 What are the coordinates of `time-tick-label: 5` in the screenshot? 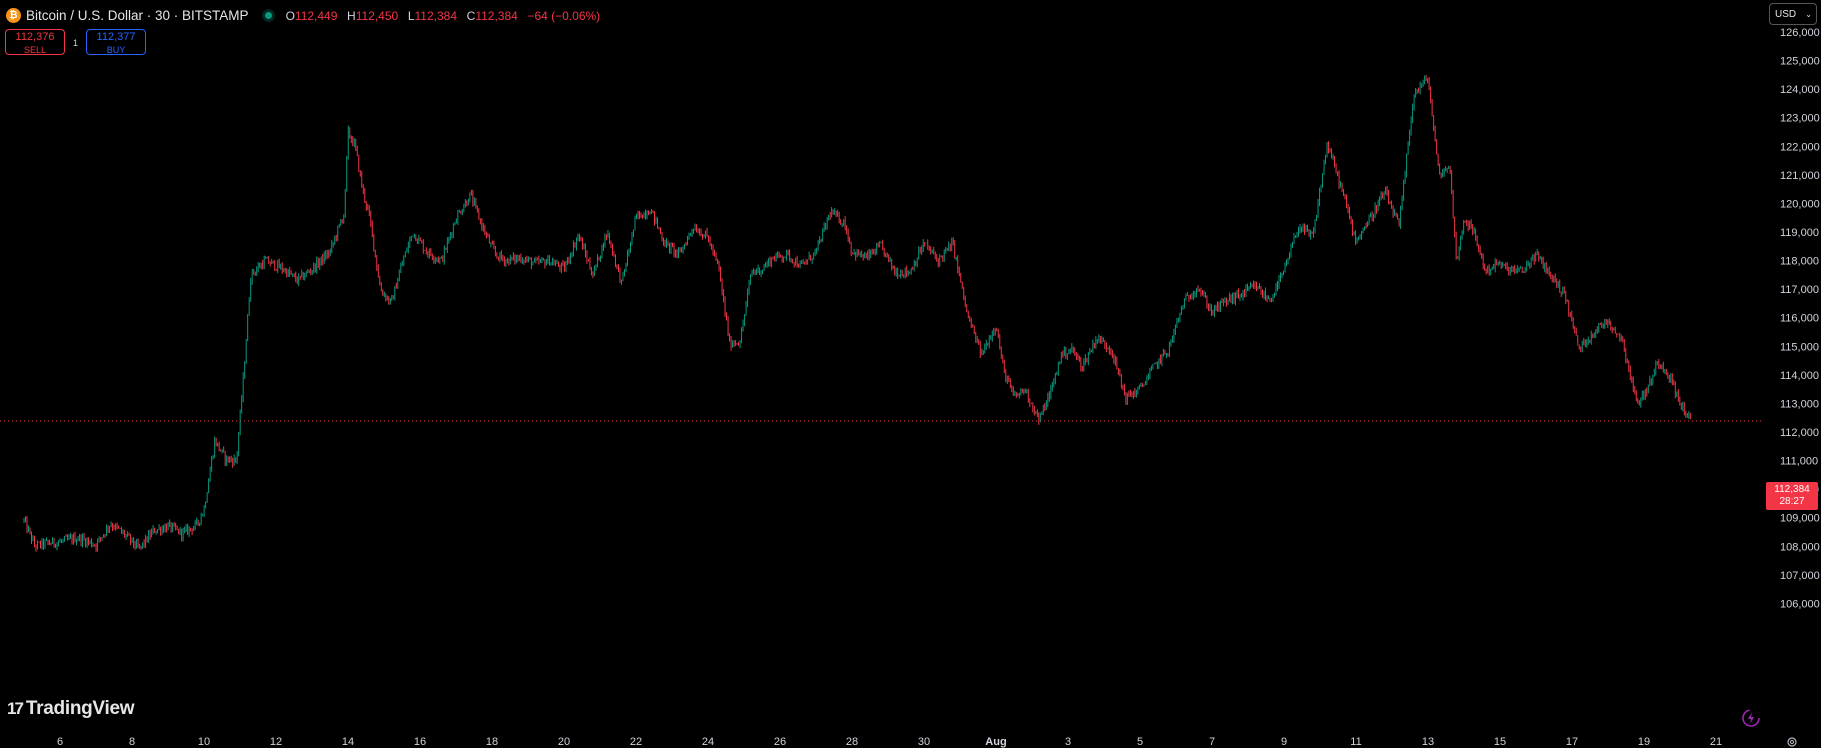 It's located at (1140, 742).